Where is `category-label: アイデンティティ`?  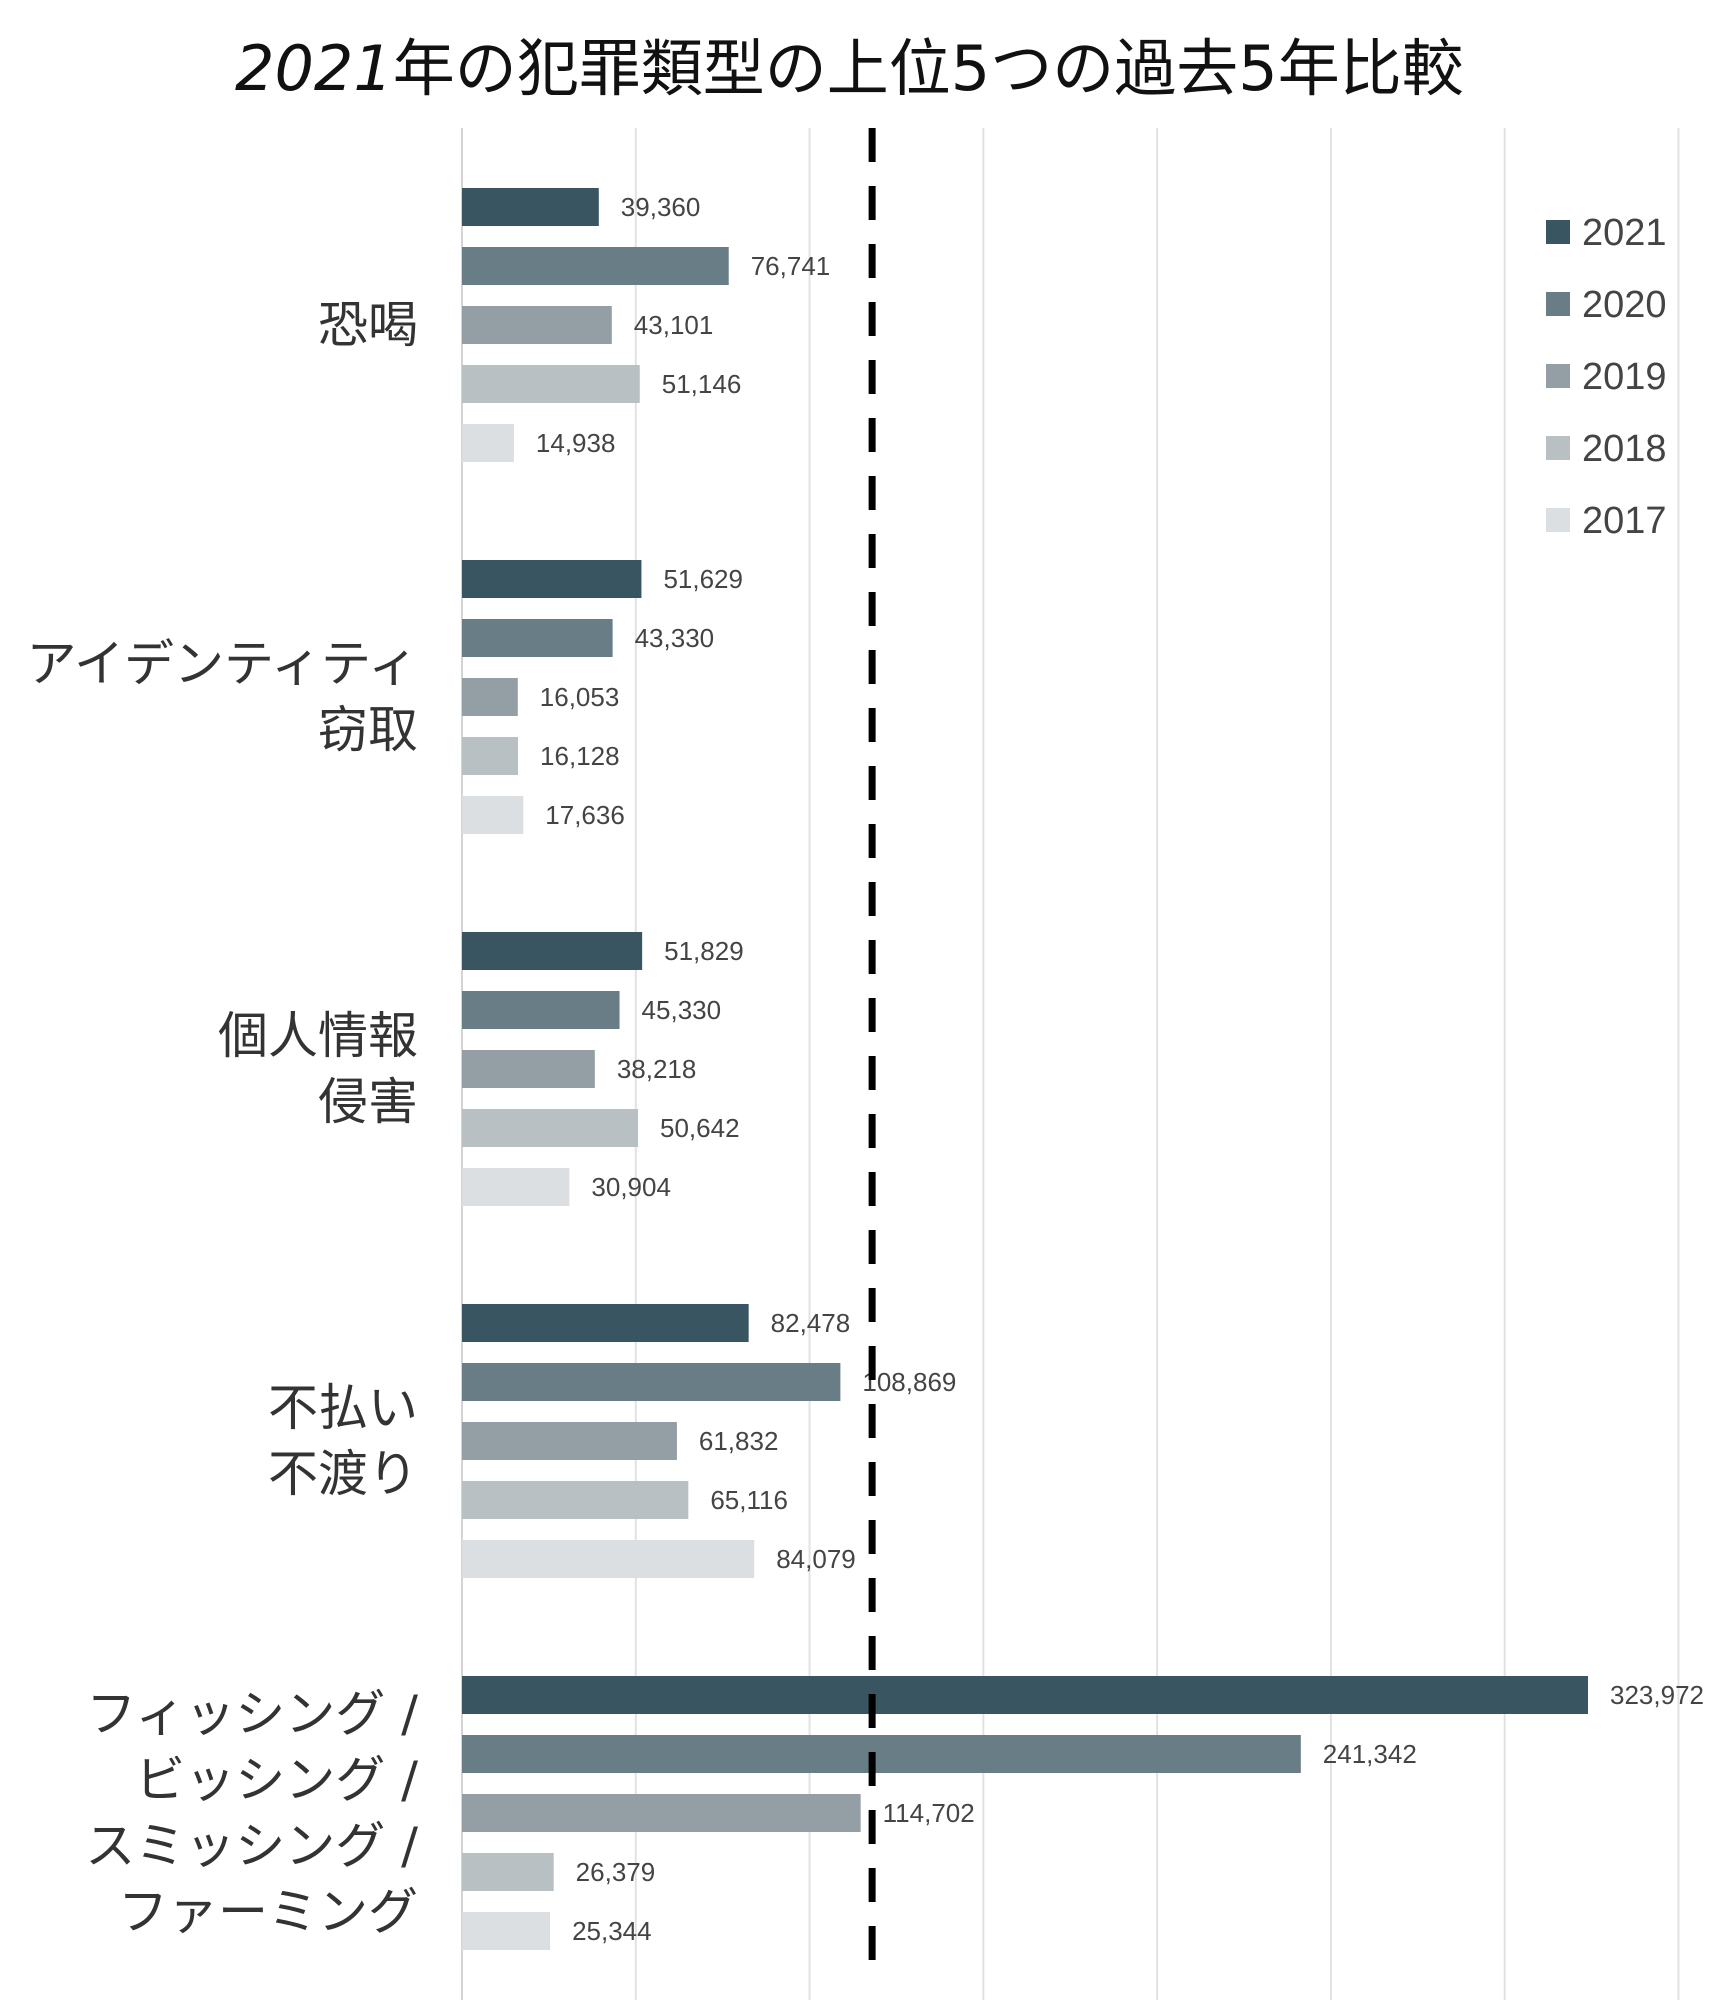 category-label: アイデンティティ is located at coordinates (223, 664).